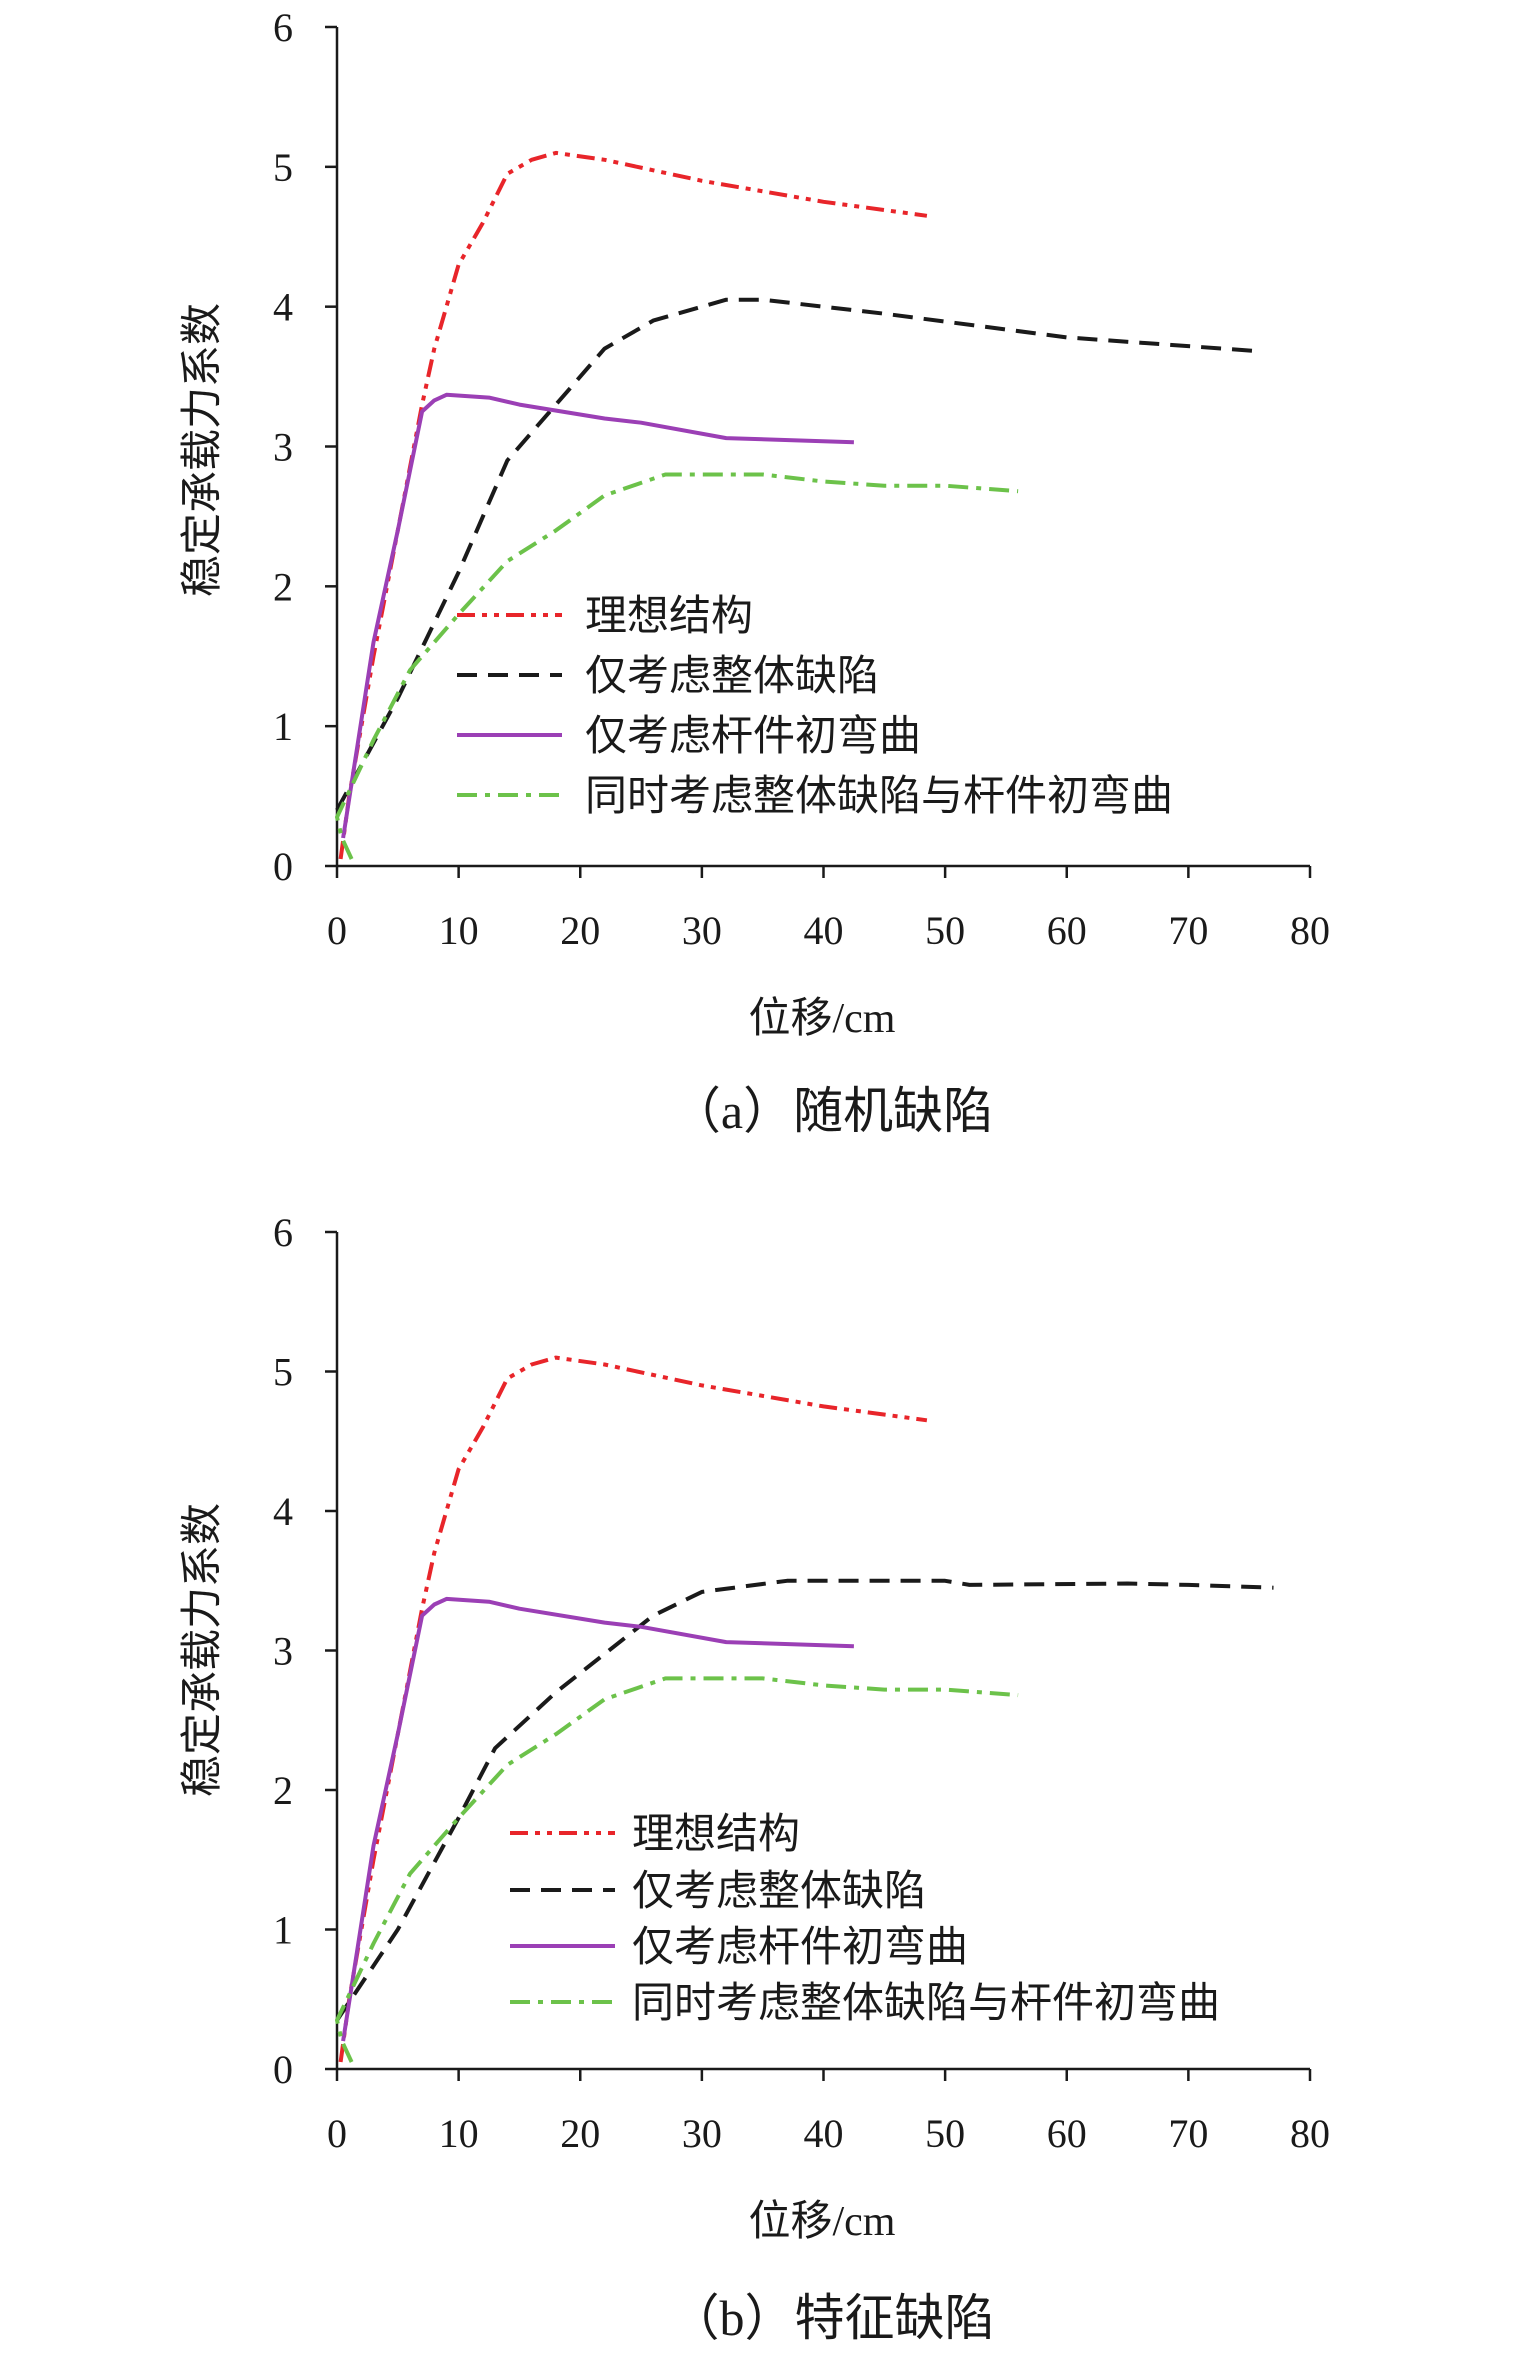 The width and height of the screenshot is (1535, 2375). I want to click on x-axis-title-b: 位移/cm, so click(822, 2221).